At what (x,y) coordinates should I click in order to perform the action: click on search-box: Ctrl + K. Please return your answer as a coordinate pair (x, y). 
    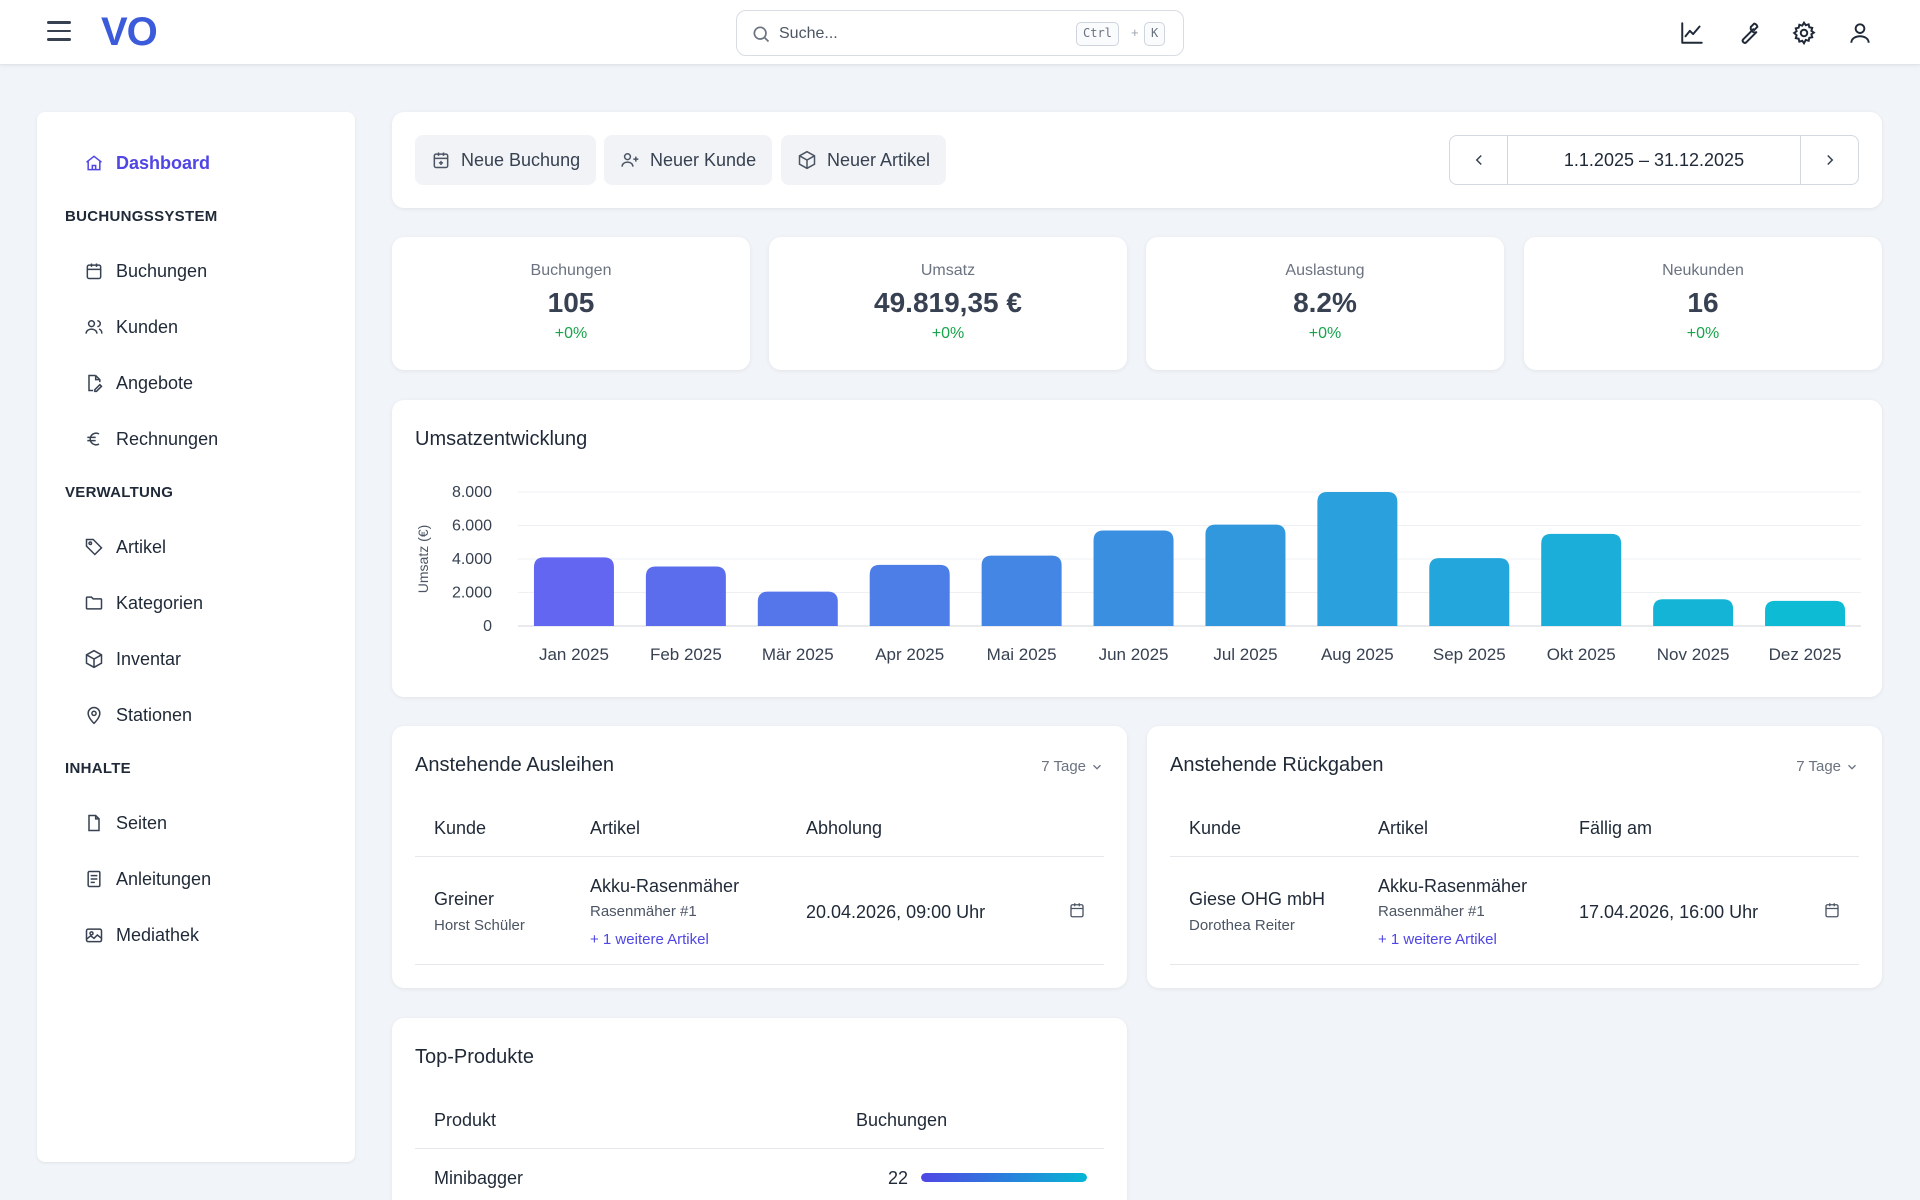
    Looking at the image, I should click on (960, 33).